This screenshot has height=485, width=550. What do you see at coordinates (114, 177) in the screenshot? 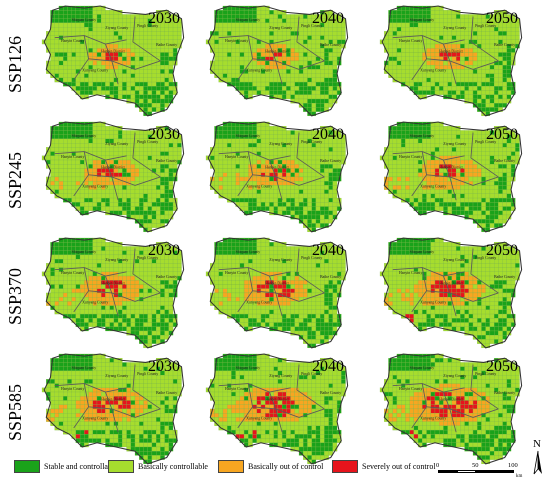
I see `region-outline` at bounding box center [114, 177].